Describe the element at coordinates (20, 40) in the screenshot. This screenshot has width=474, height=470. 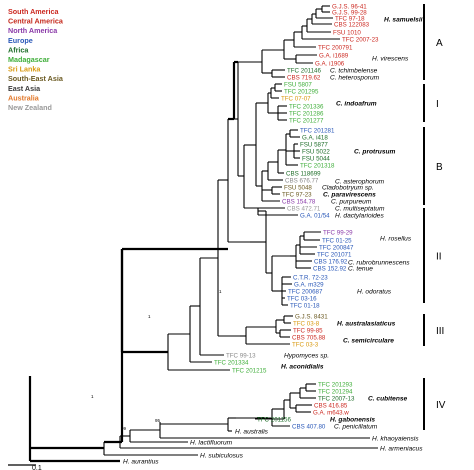
I see `legend-item: Europe` at that location.